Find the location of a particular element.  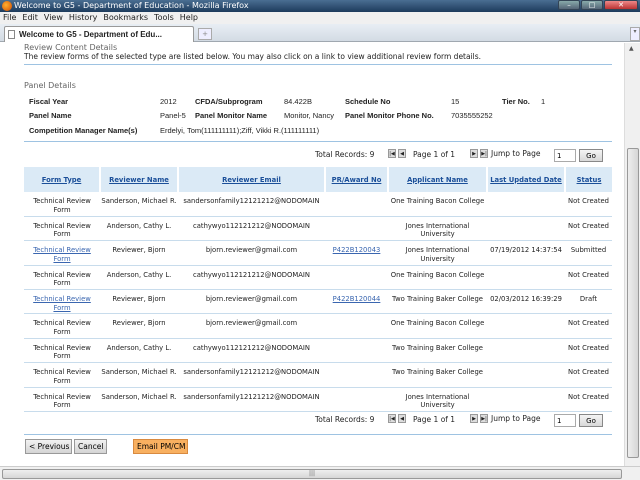

col-form-type: Form Type is located at coordinates (62, 179).